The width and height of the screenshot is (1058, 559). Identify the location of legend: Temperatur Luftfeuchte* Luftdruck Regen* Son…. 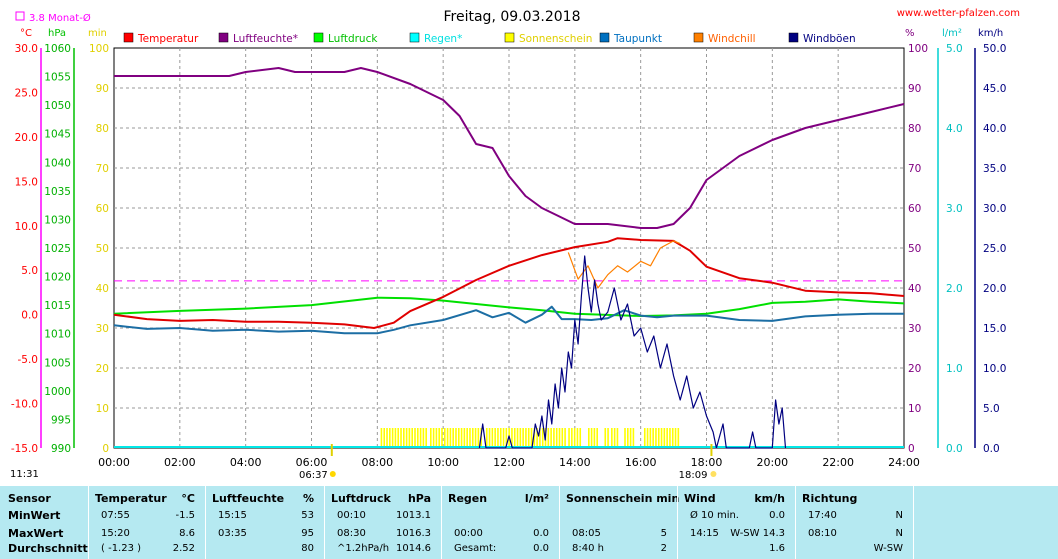
(489, 38).